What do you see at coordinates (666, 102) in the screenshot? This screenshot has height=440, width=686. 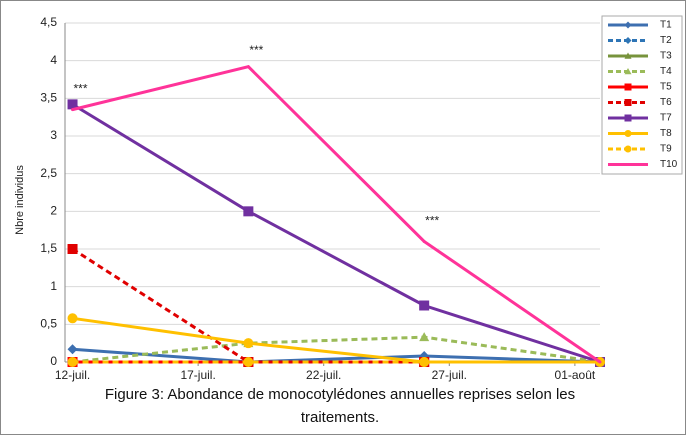 I see `legend-label: T6` at bounding box center [666, 102].